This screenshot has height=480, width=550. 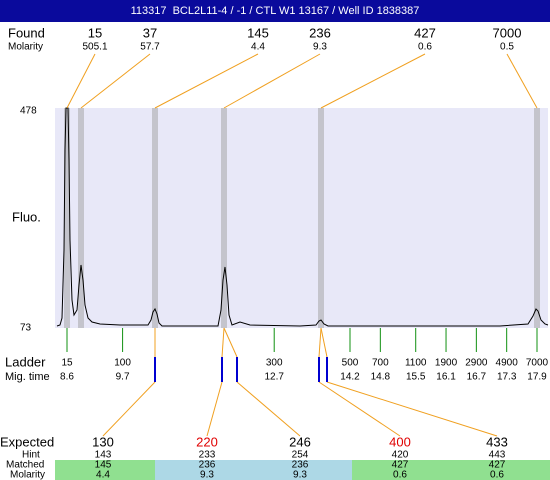 I want to click on ladder-size: 7000, so click(x=537, y=363).